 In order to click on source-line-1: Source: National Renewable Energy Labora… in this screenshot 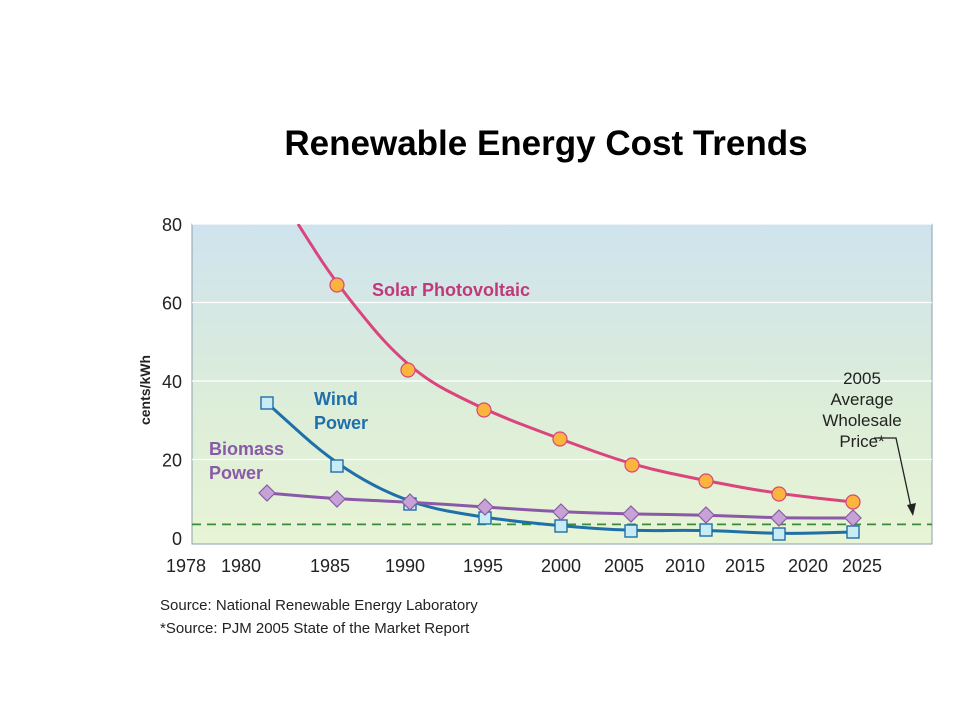, I will do `click(319, 605)`.